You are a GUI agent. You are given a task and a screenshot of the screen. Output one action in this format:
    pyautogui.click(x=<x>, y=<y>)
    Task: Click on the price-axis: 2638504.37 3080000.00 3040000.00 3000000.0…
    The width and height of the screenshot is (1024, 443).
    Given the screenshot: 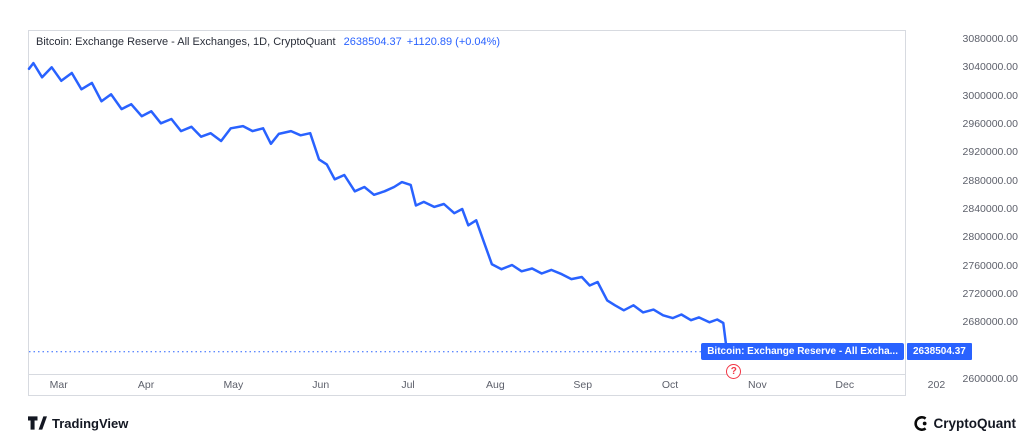 What is the action you would take?
    pyautogui.click(x=964, y=213)
    